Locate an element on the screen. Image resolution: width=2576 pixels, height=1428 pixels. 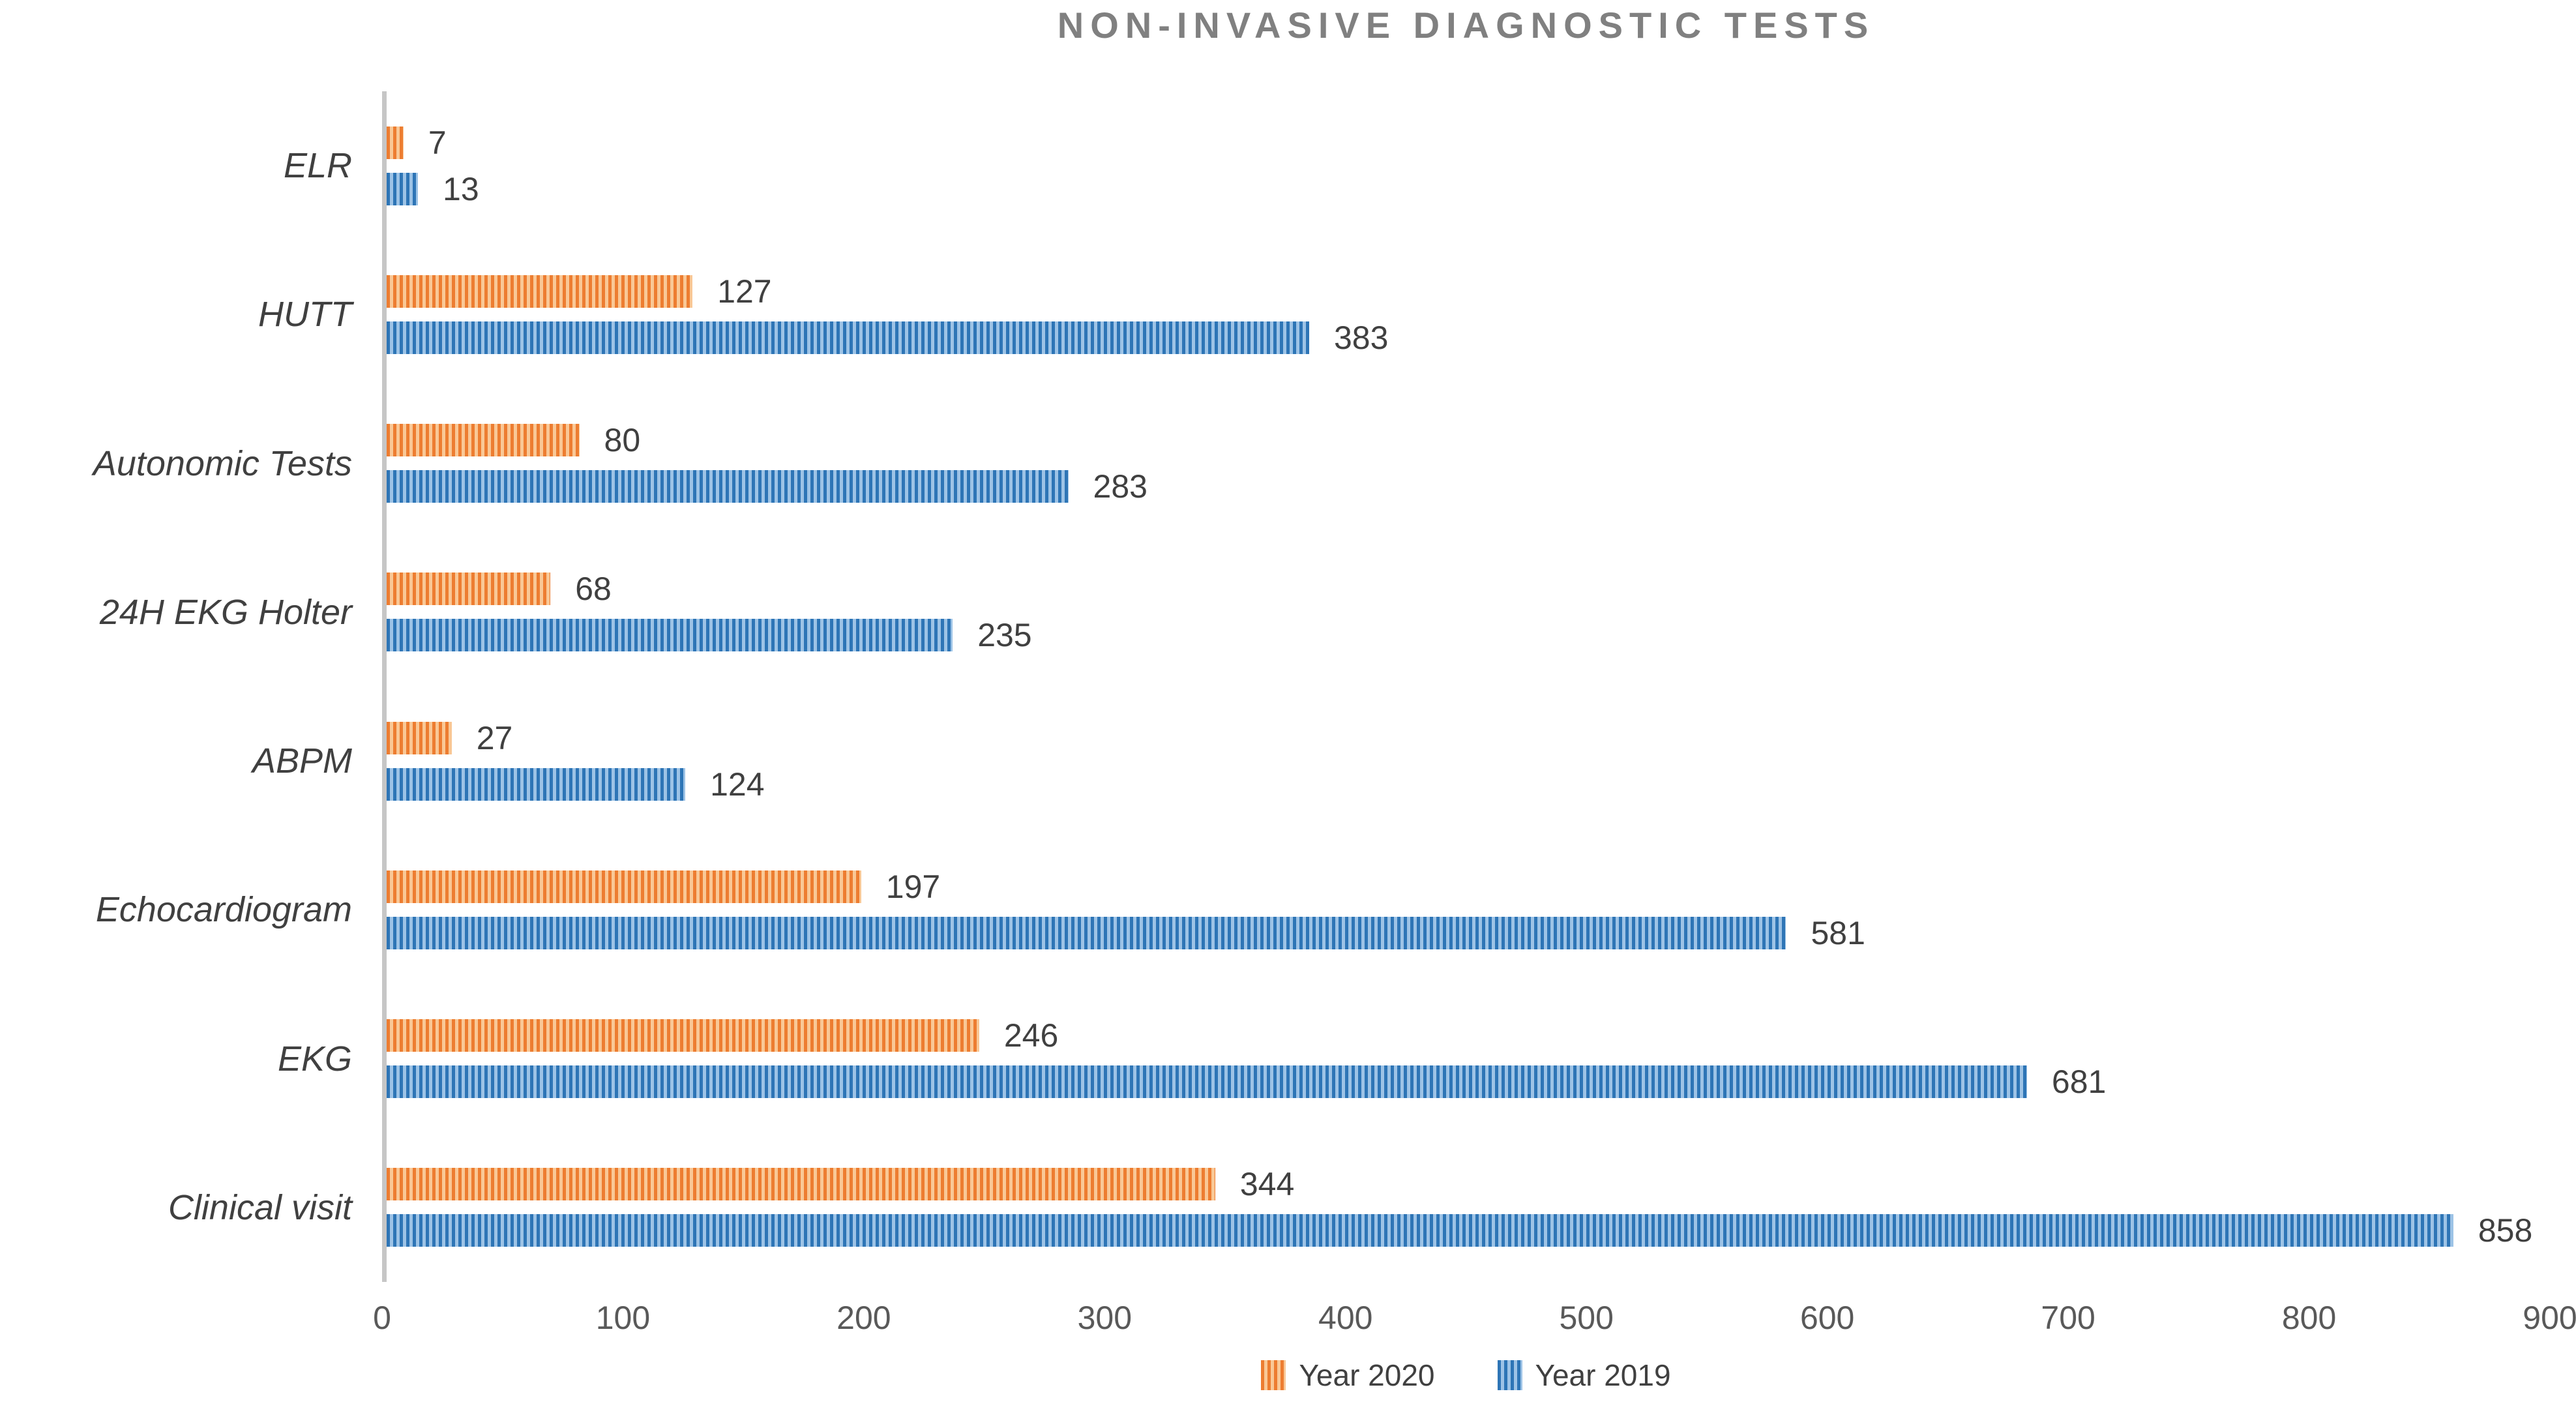
bar-line-year-2020-clinical-visit: 344 is located at coordinates (1470, 1184).